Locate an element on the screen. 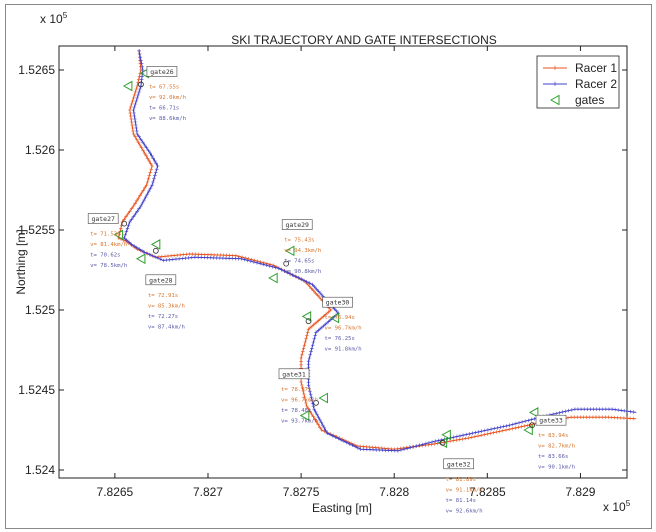  gate-label: gate32 is located at coordinates (459, 464).